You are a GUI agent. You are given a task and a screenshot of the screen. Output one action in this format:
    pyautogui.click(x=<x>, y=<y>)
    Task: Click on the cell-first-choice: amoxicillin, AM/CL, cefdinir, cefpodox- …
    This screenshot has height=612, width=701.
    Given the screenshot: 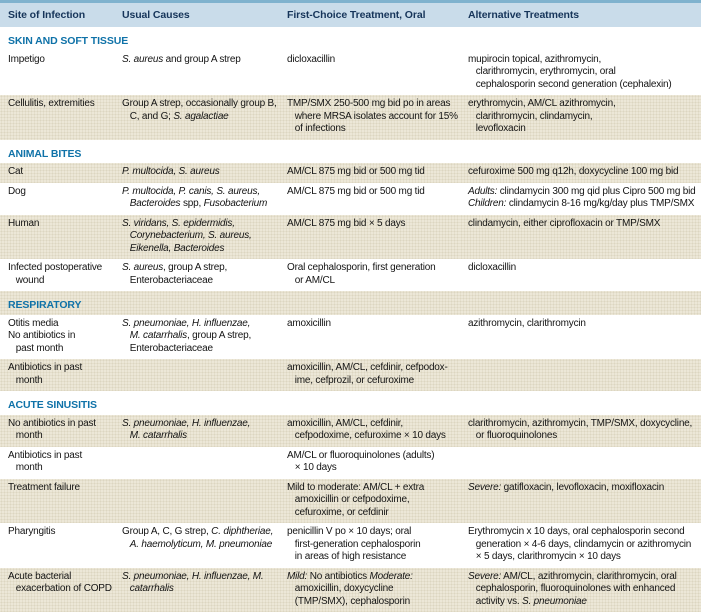 What is the action you would take?
    pyautogui.click(x=369, y=375)
    